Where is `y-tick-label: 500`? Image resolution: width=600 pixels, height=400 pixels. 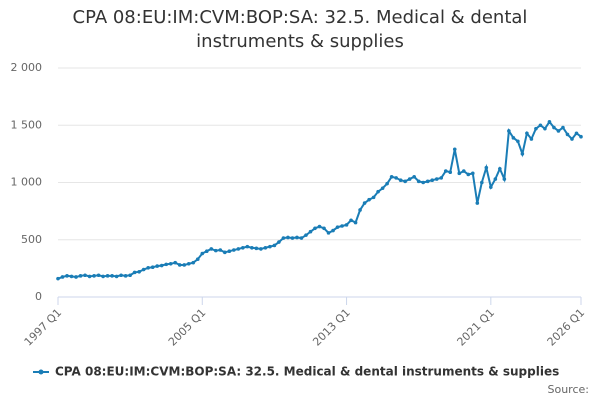
y-tick-label: 500 is located at coordinates (31, 239).